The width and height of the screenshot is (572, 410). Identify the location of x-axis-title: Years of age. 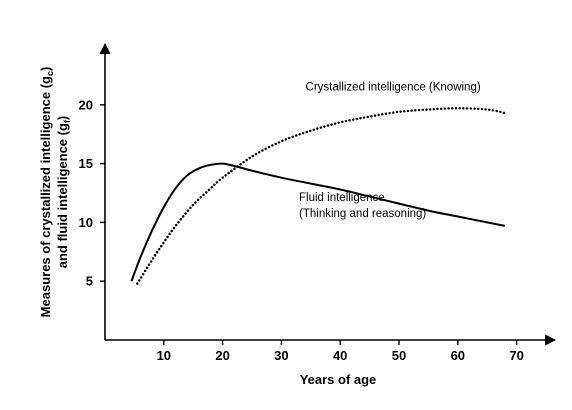
(338, 379).